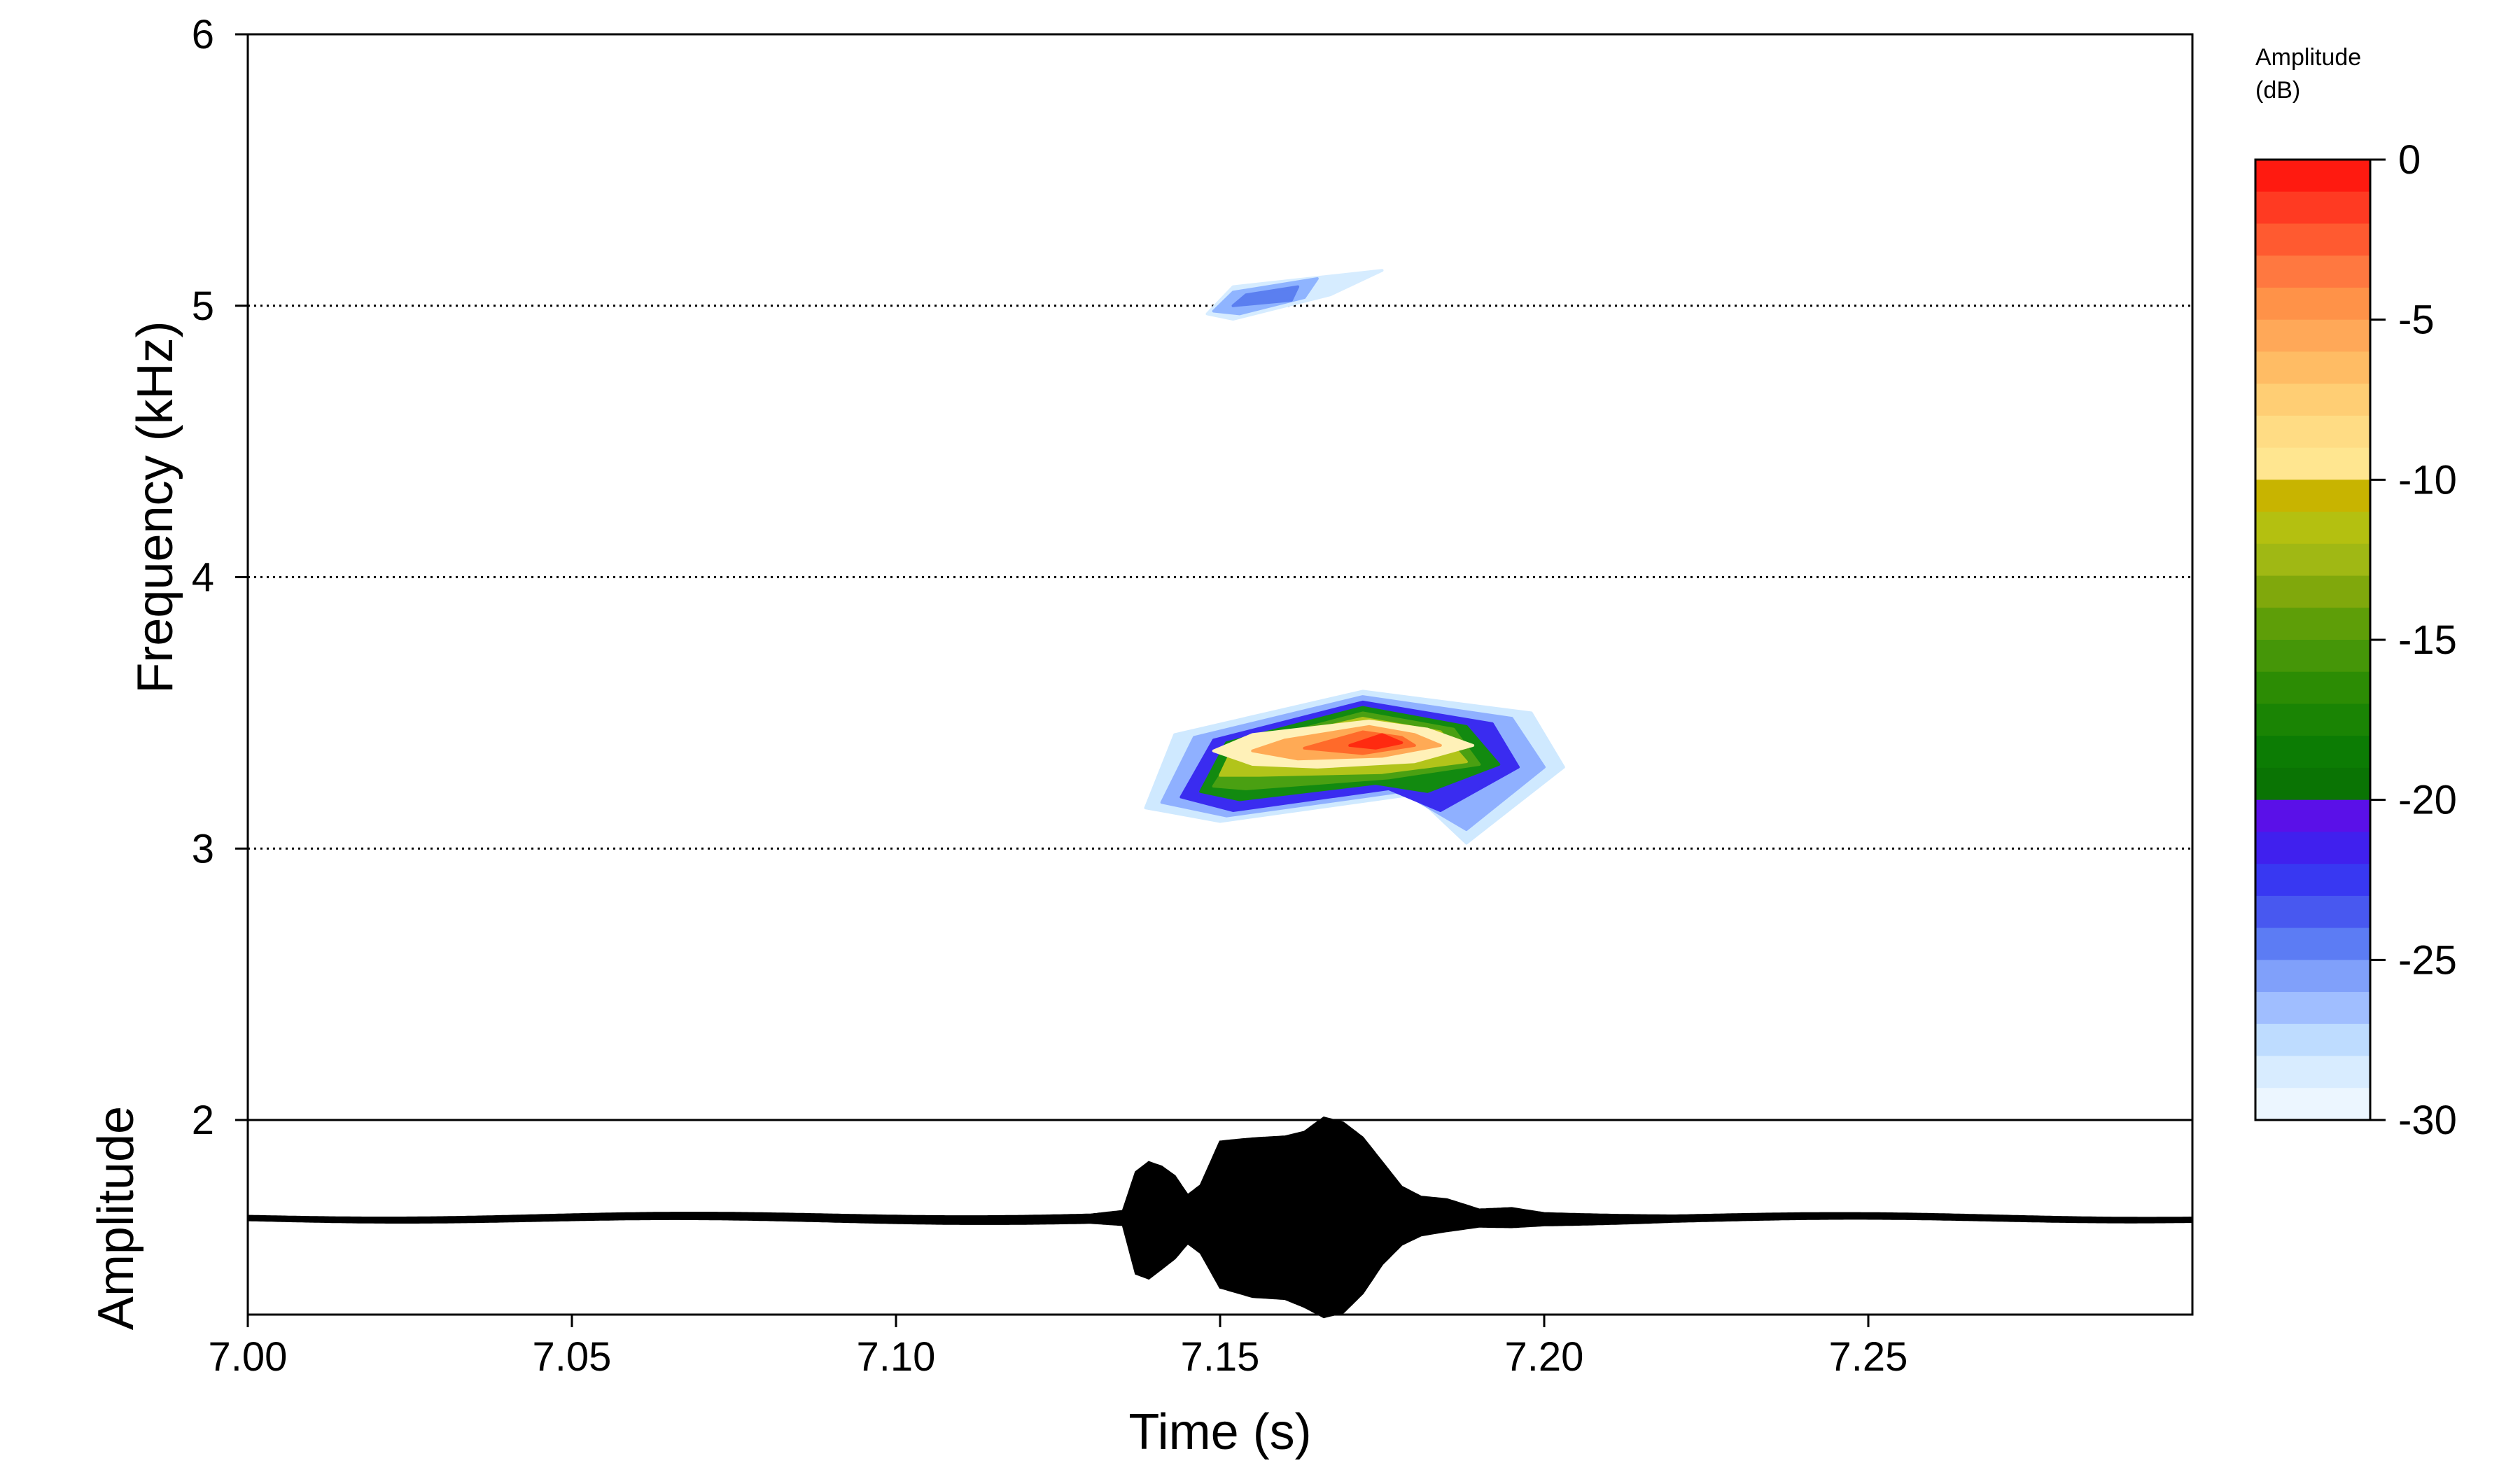  Describe the element at coordinates (2308, 57) in the screenshot. I see `colorbar-title: Amplitude` at that location.